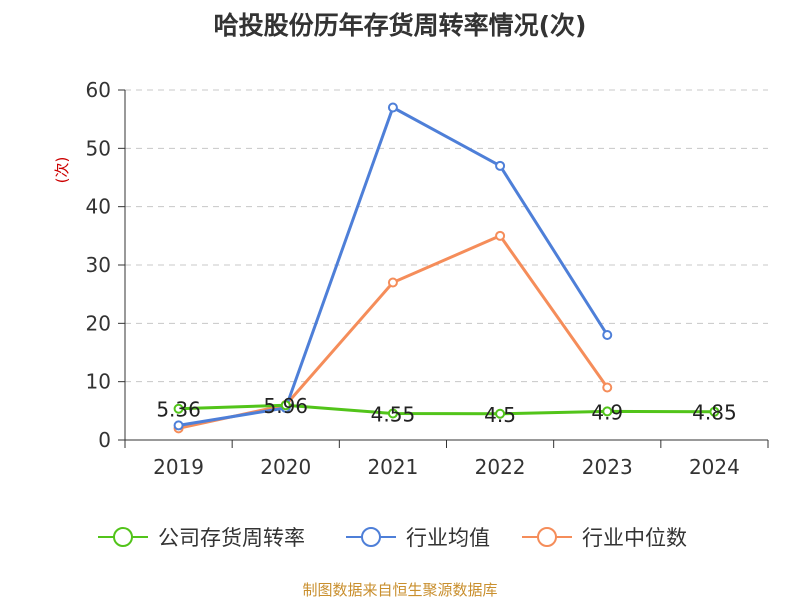 This screenshot has height=600, width=800. I want to click on y-tick-label: 0, so click(104, 440).